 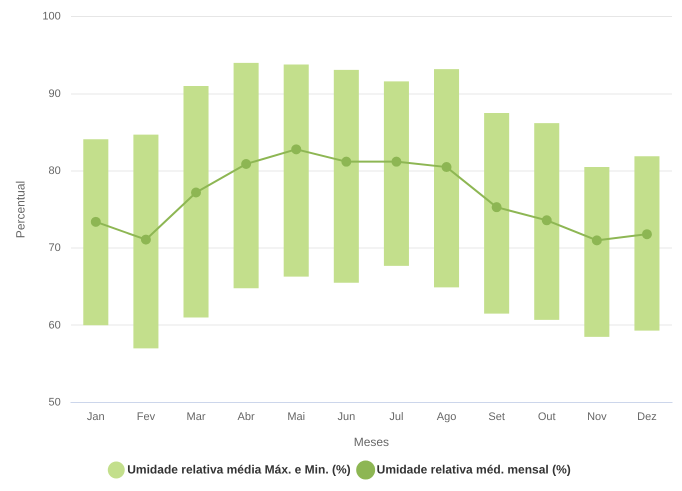 What do you see at coordinates (346, 417) in the screenshot?
I see `x-tick-label: Jun` at bounding box center [346, 417].